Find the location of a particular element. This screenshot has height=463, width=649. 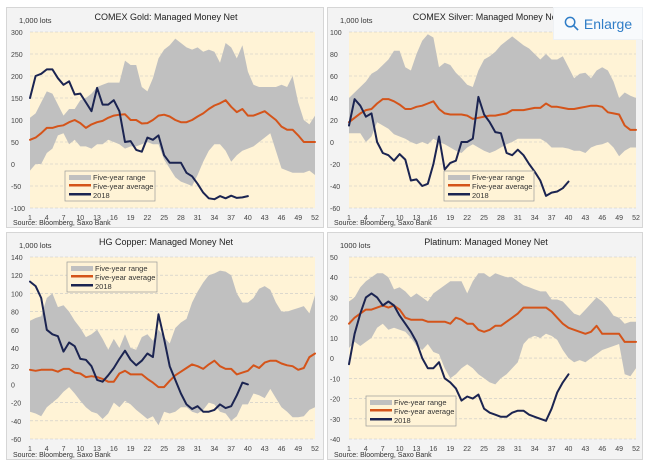

y-tick-label: 10 is located at coordinates (334, 339).